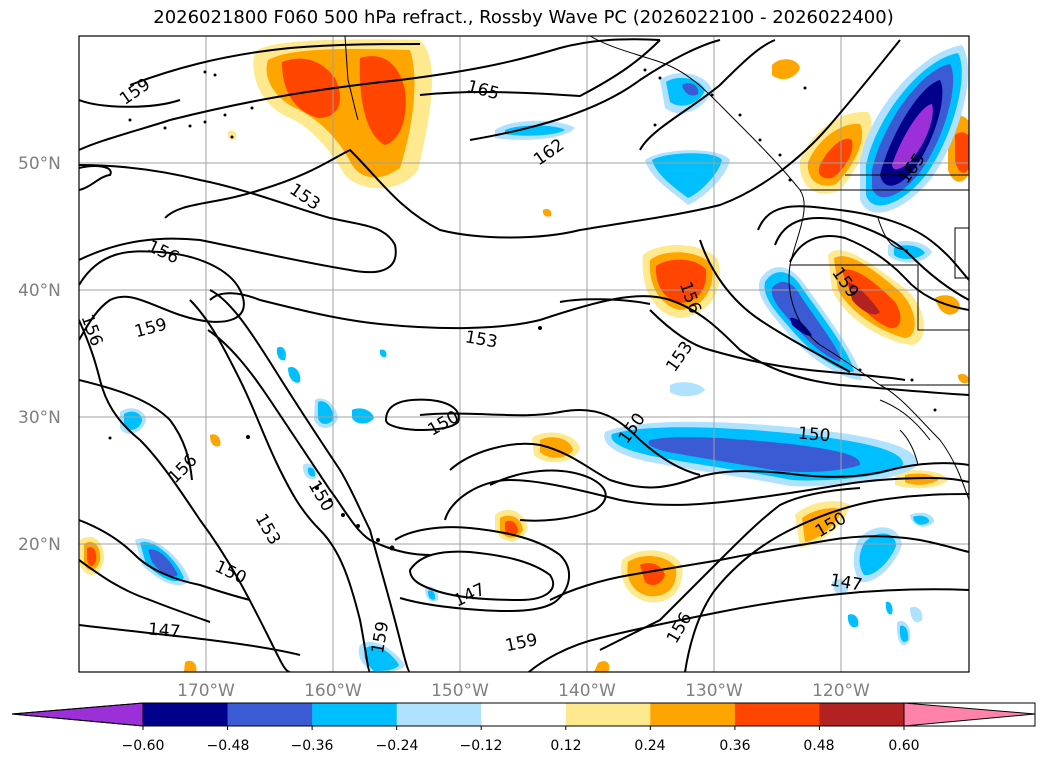 The width and height of the screenshot is (1047, 765). I want to click on positive-anomaly-nw, so click(343, 114).